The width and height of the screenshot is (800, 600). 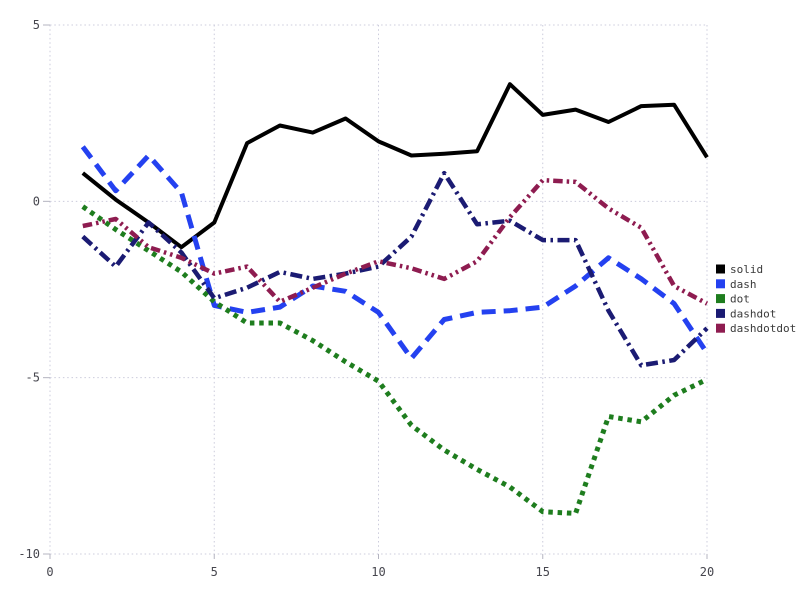 What do you see at coordinates (763, 328) in the screenshot?
I see `legend-label-dashdotdot: dashdotdot` at bounding box center [763, 328].